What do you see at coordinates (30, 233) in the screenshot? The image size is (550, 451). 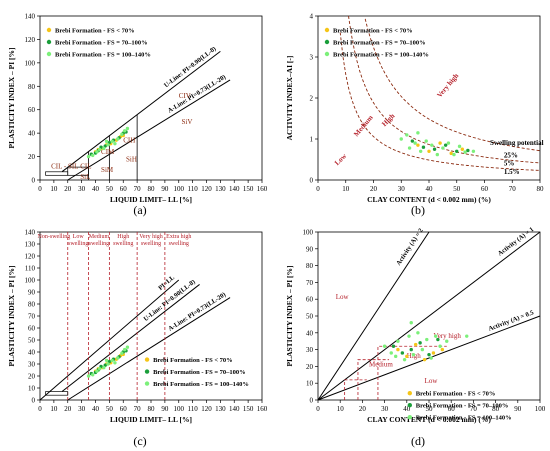 I see `y-tick-label: 140` at bounding box center [30, 233].